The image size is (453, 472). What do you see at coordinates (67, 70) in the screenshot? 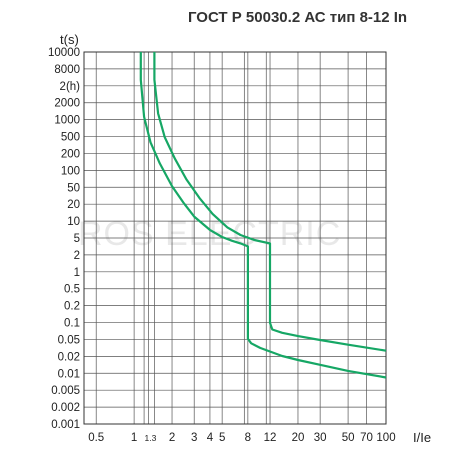
I see `y-tick-label: 8000` at bounding box center [67, 70].